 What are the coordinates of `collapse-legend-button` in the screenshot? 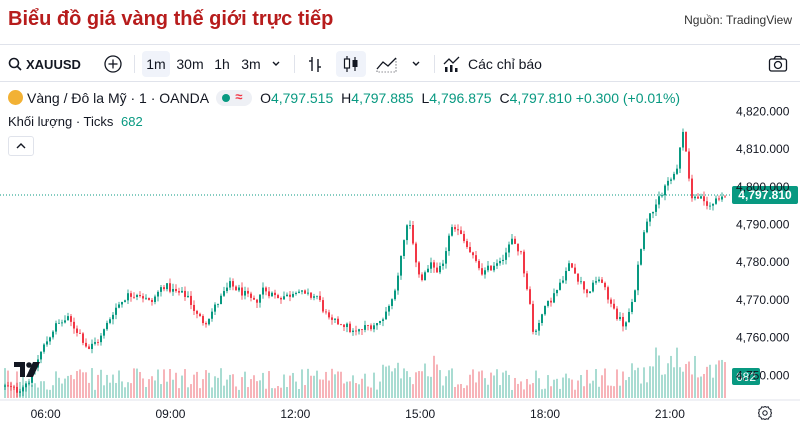 It's located at (21, 146).